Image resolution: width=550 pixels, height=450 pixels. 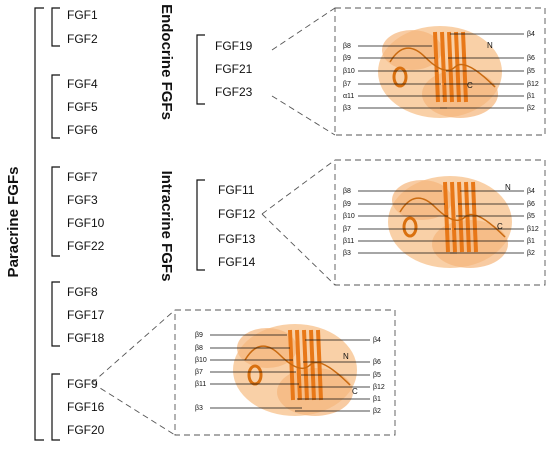 I want to click on group-label: Intracrine FGFs, so click(x=166, y=226).